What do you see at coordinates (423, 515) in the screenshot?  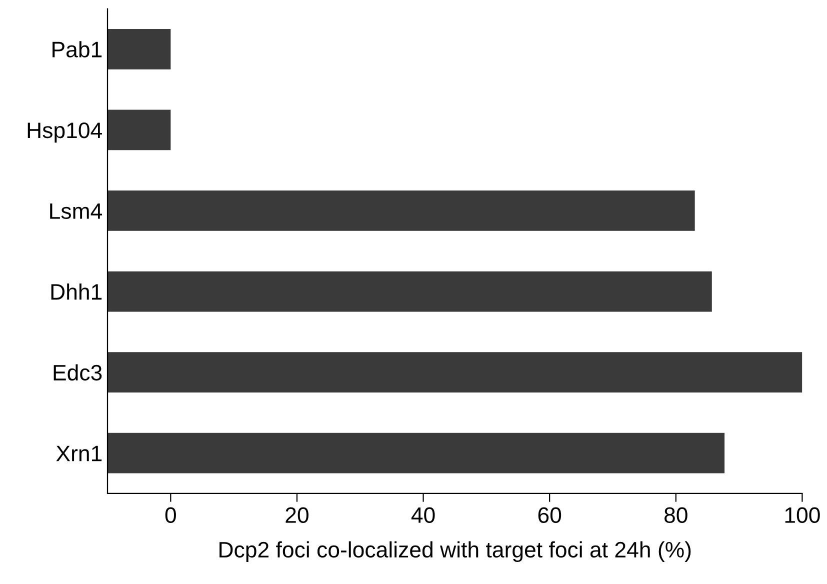 I see `x-tick-label: 40` at bounding box center [423, 515].